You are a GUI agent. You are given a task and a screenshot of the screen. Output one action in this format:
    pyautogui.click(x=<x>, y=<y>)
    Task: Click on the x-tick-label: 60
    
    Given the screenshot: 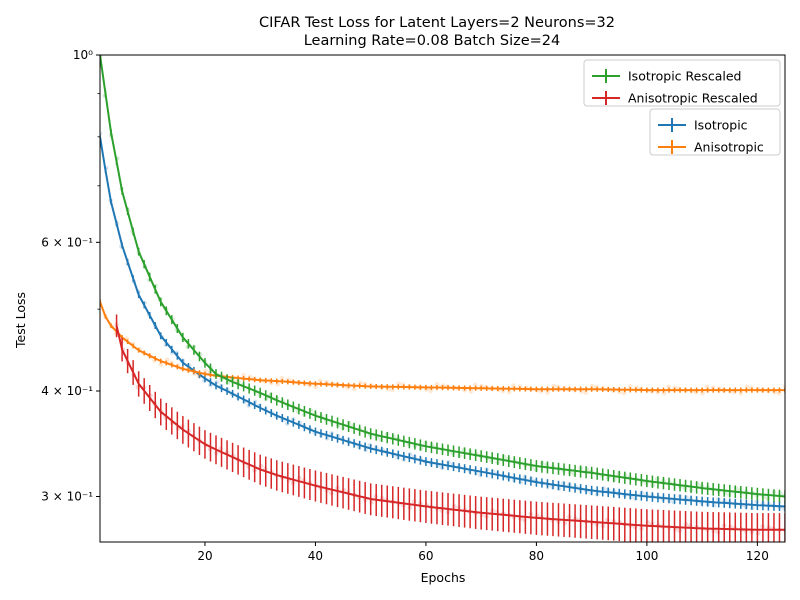 What is the action you would take?
    pyautogui.click(x=425, y=556)
    